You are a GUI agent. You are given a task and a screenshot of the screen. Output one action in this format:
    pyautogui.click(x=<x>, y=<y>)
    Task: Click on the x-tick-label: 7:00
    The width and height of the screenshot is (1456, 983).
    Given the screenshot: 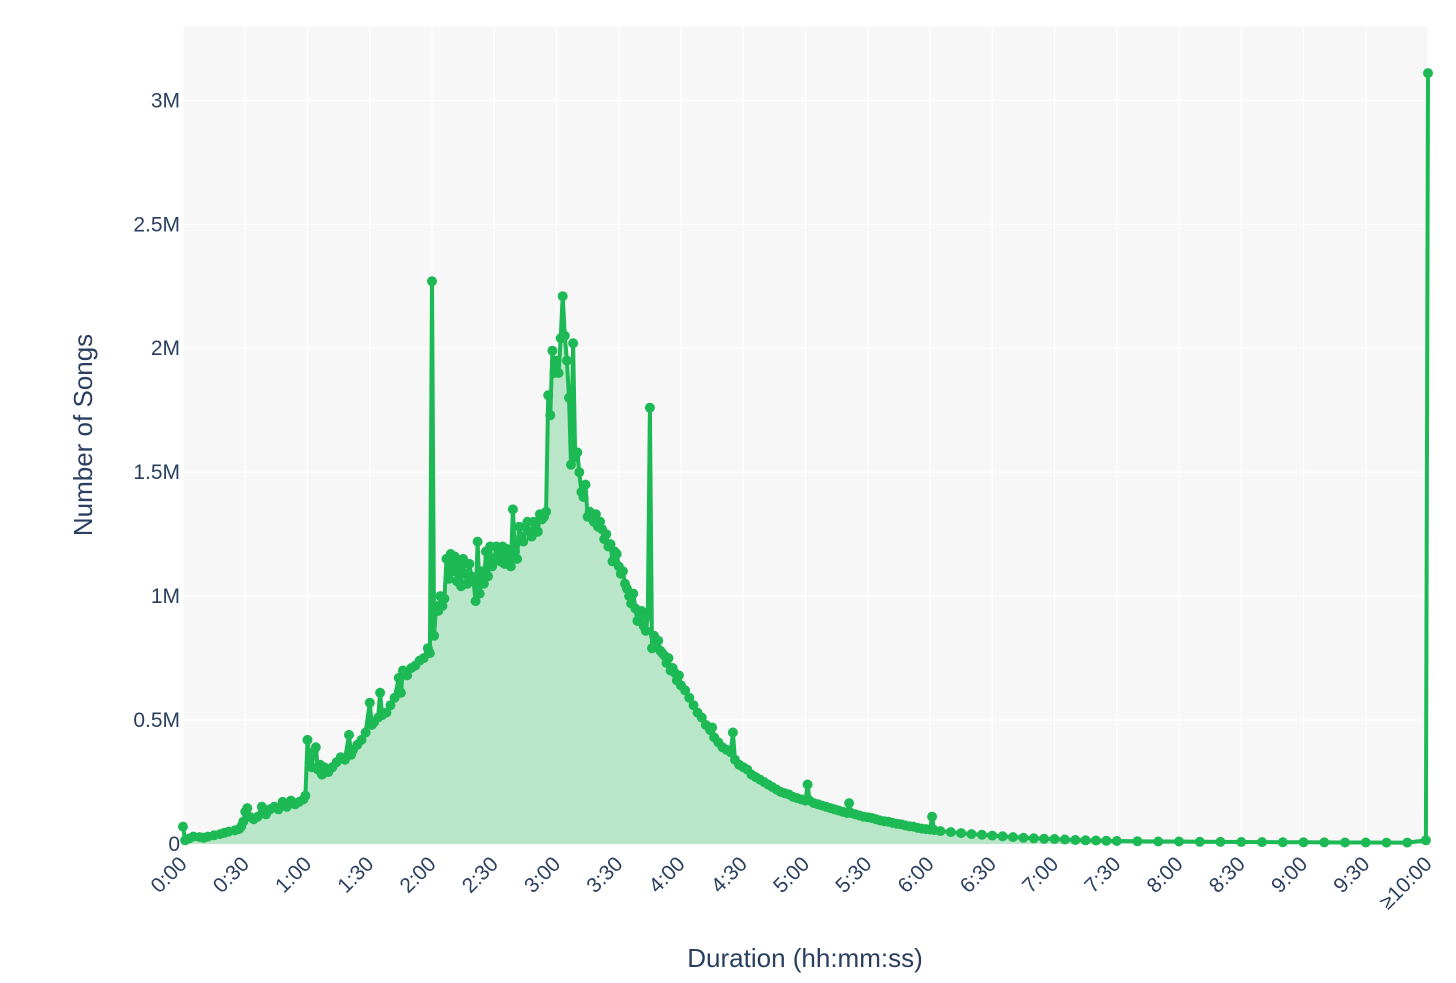 What is the action you would take?
    pyautogui.click(x=1040, y=874)
    